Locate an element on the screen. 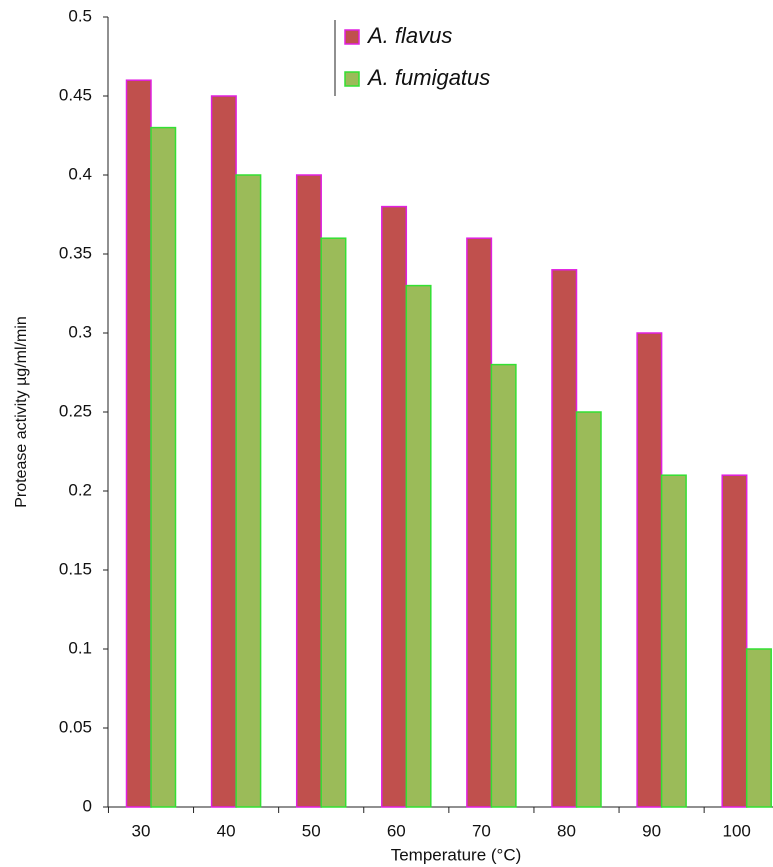 Image resolution: width=773 pixels, height=867 pixels. y-tick-label: 0.3 is located at coordinates (80, 331).